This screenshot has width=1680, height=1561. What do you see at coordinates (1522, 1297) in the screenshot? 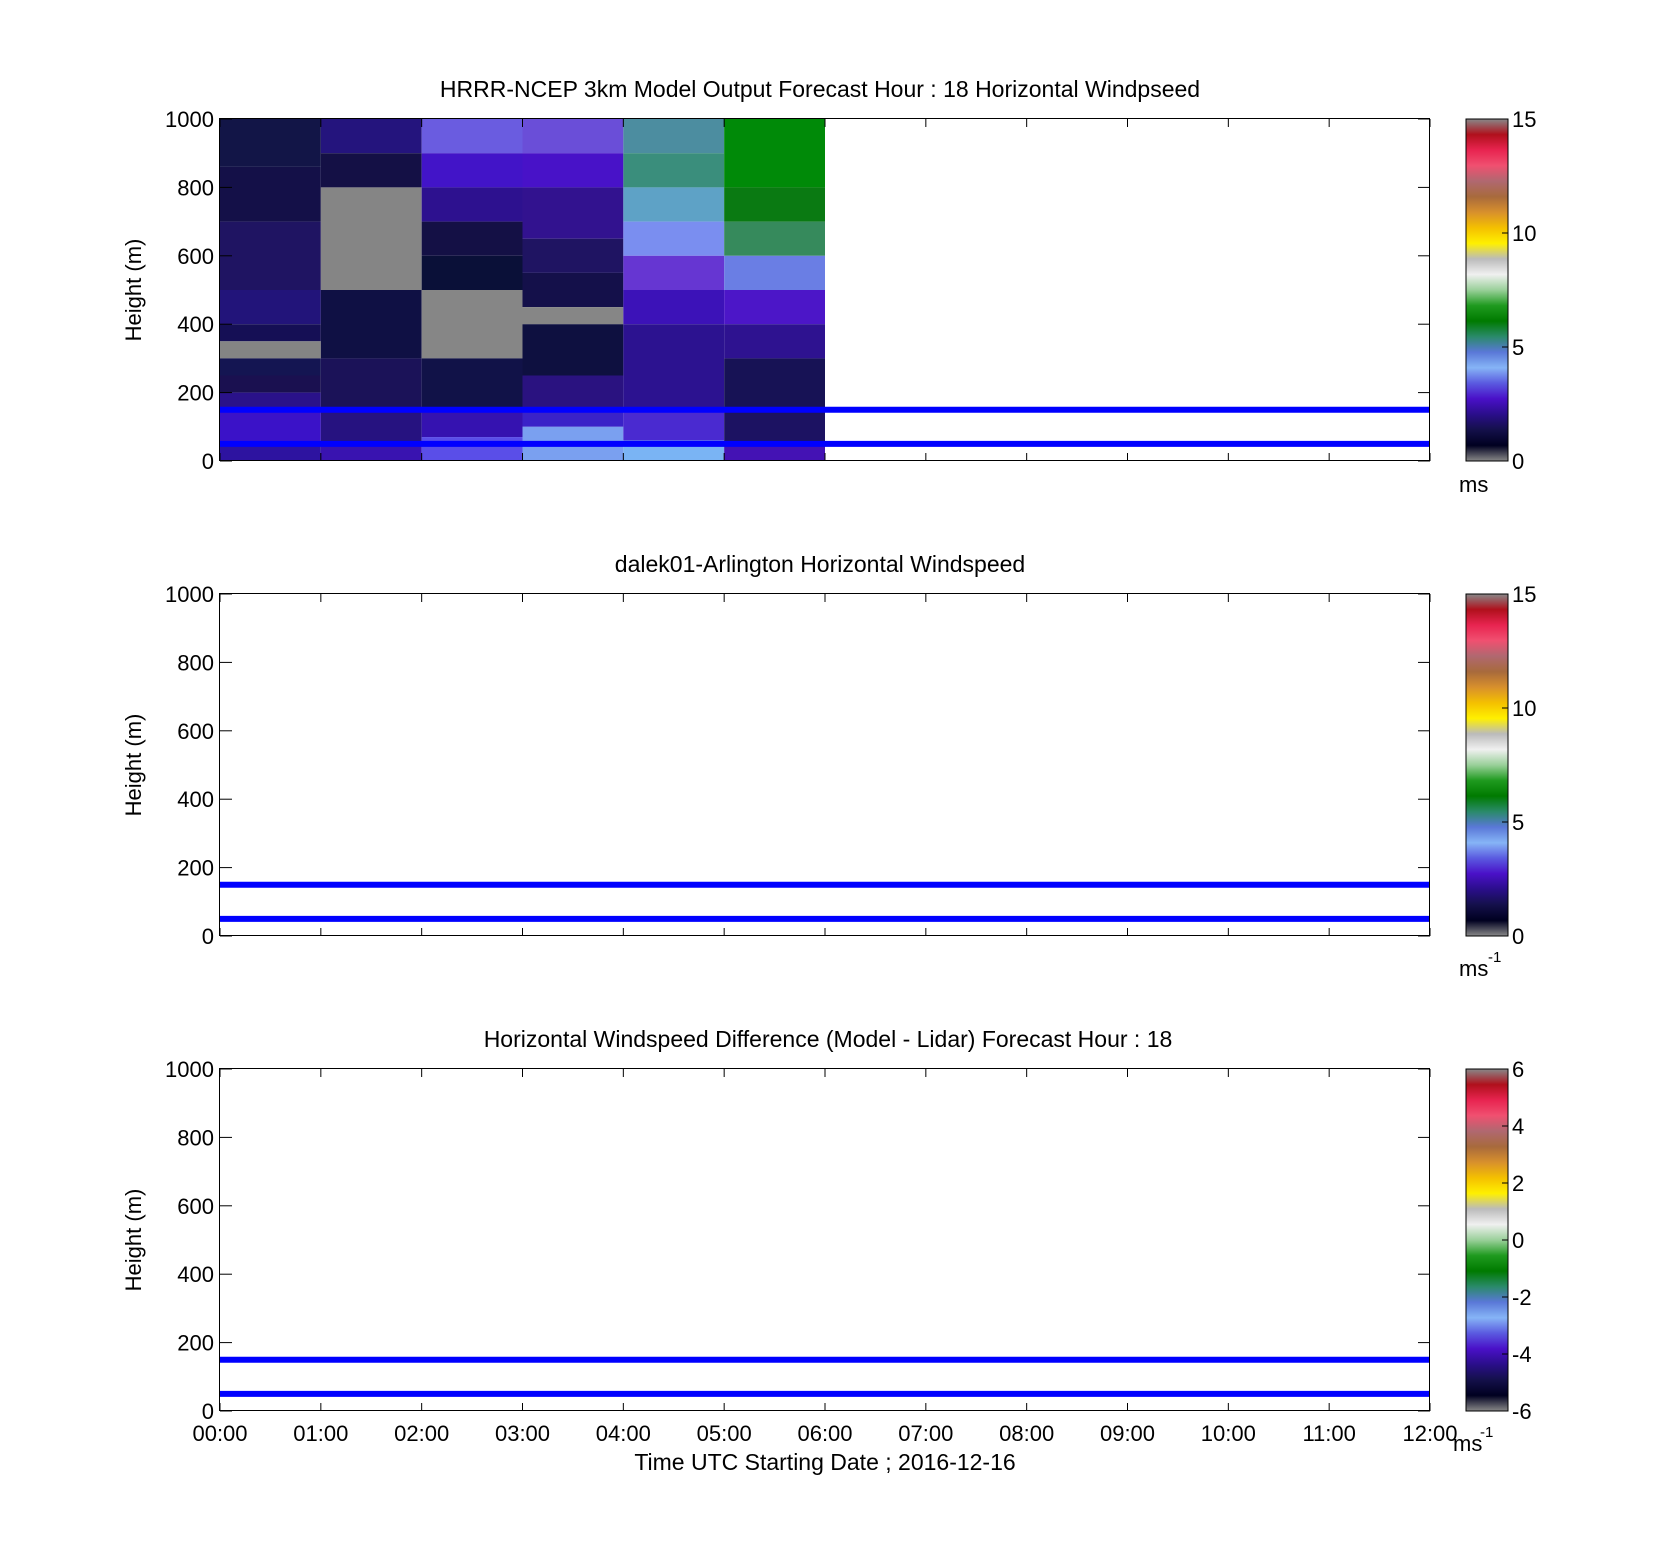
I see `colorbar-tick-label: -2` at bounding box center [1522, 1297].